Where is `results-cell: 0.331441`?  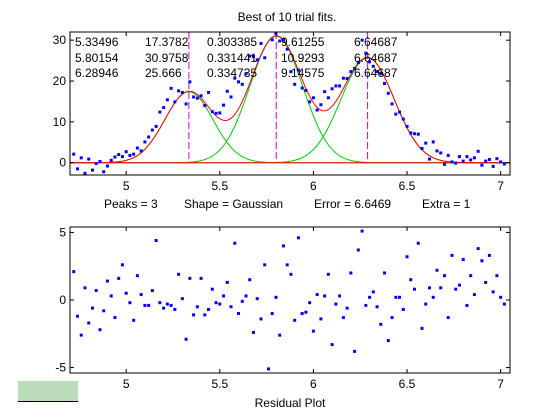 results-cell: 0.331441 is located at coordinates (232, 58).